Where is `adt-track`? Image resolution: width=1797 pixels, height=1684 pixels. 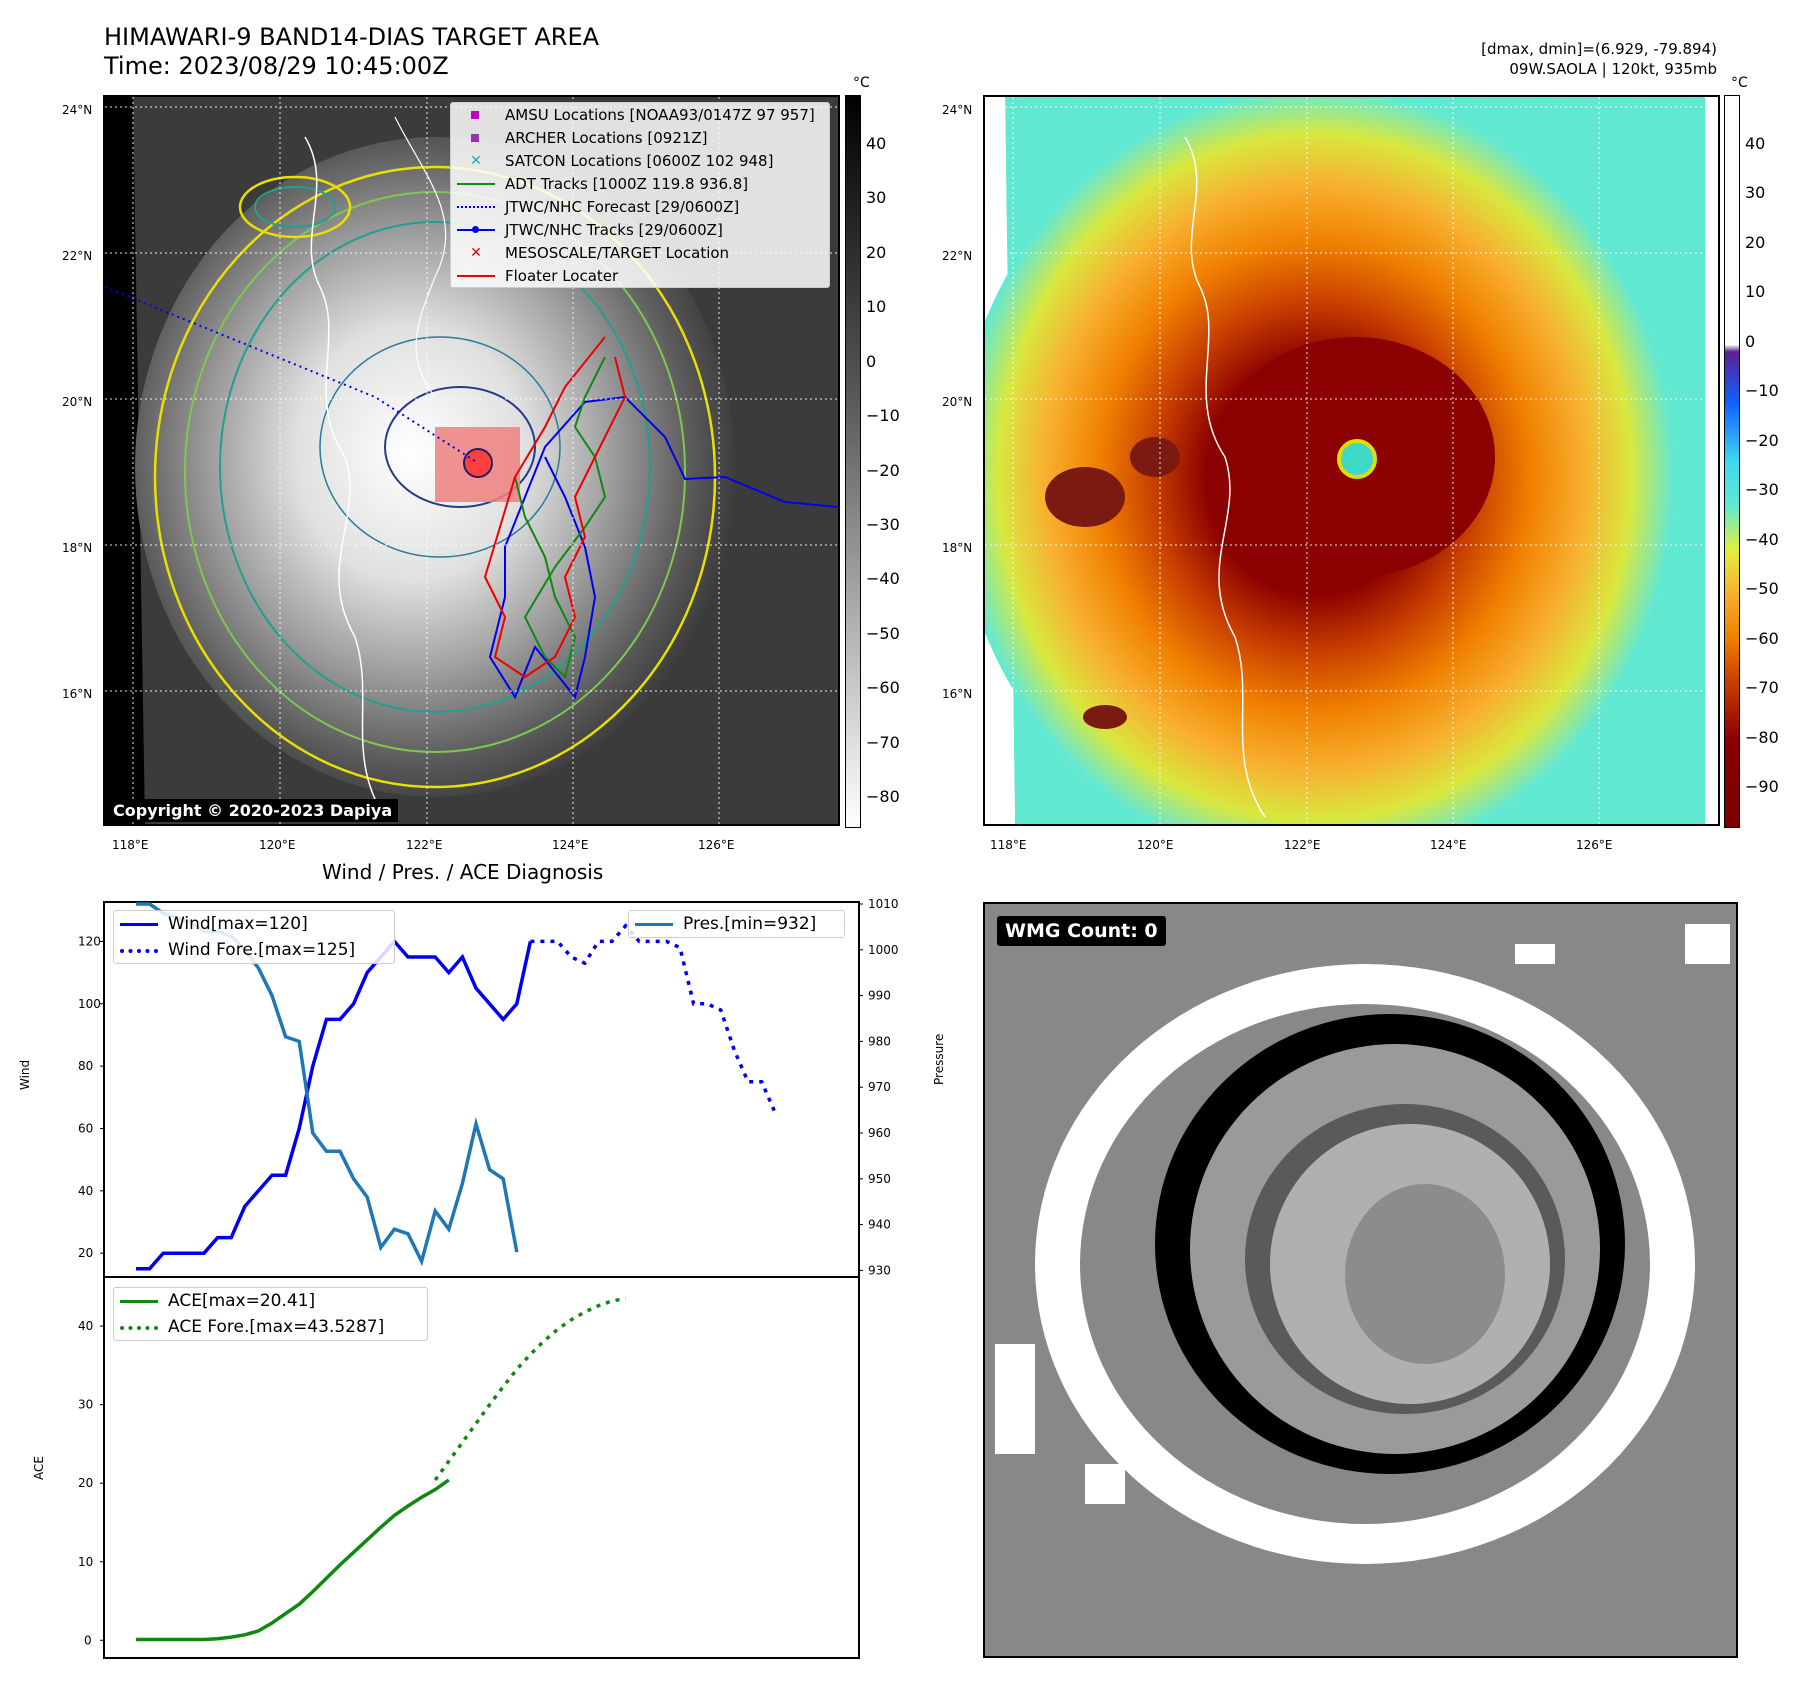
adt-track is located at coordinates (560, 517).